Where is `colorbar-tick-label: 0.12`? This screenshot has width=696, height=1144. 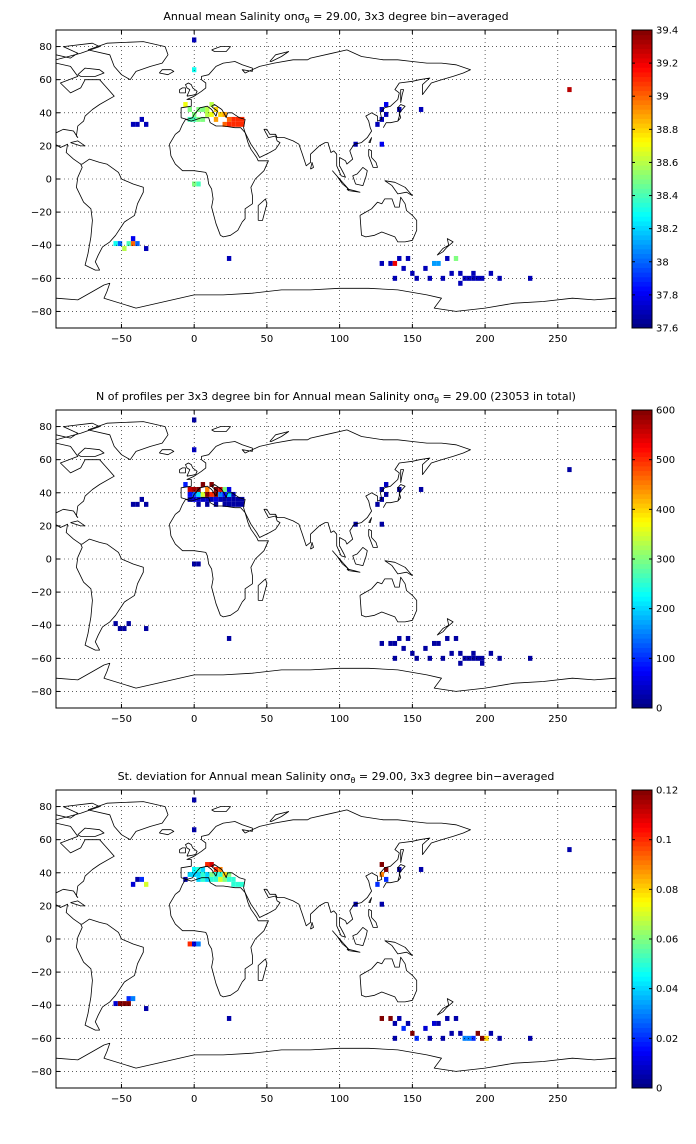
colorbar-tick-label: 0.12 is located at coordinates (667, 791).